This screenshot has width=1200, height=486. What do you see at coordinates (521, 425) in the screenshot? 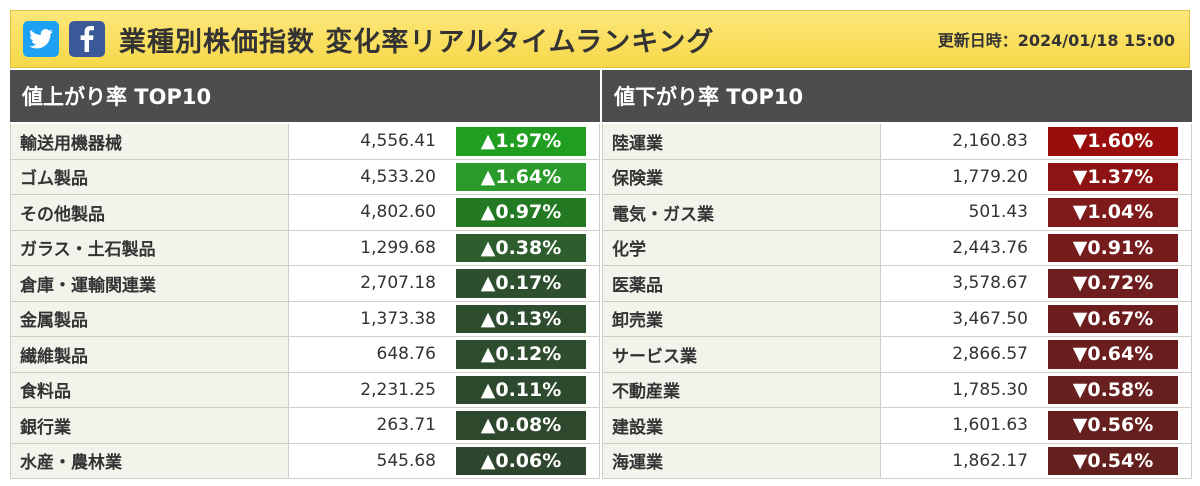
I see `change-rate-badge: ▲0.08%` at bounding box center [521, 425].